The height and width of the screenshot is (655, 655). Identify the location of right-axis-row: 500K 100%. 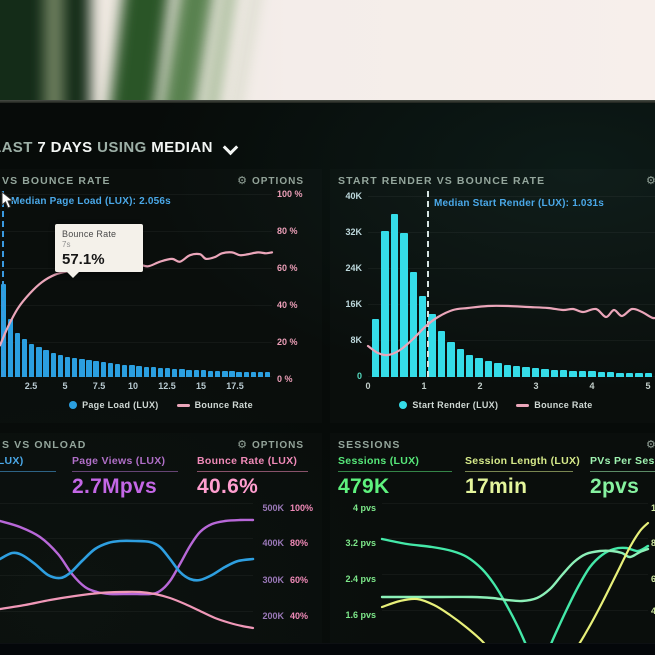
(285, 508).